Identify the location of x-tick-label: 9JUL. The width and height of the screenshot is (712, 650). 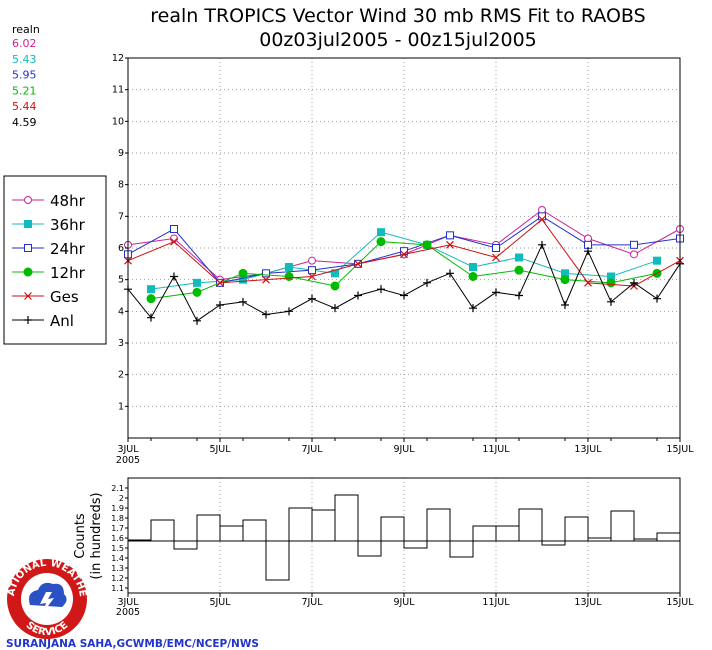
(404, 602).